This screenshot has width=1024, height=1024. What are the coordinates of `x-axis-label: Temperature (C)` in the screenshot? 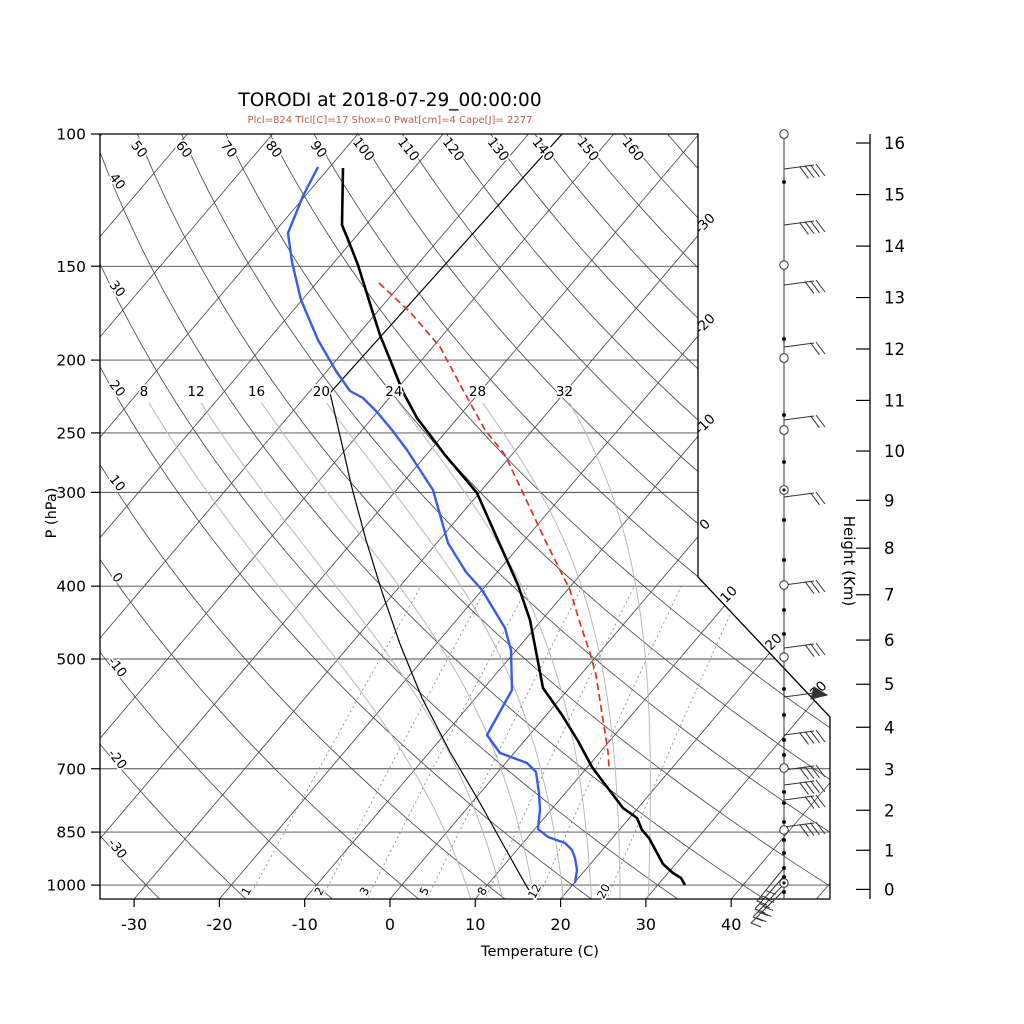 It's located at (540, 952).